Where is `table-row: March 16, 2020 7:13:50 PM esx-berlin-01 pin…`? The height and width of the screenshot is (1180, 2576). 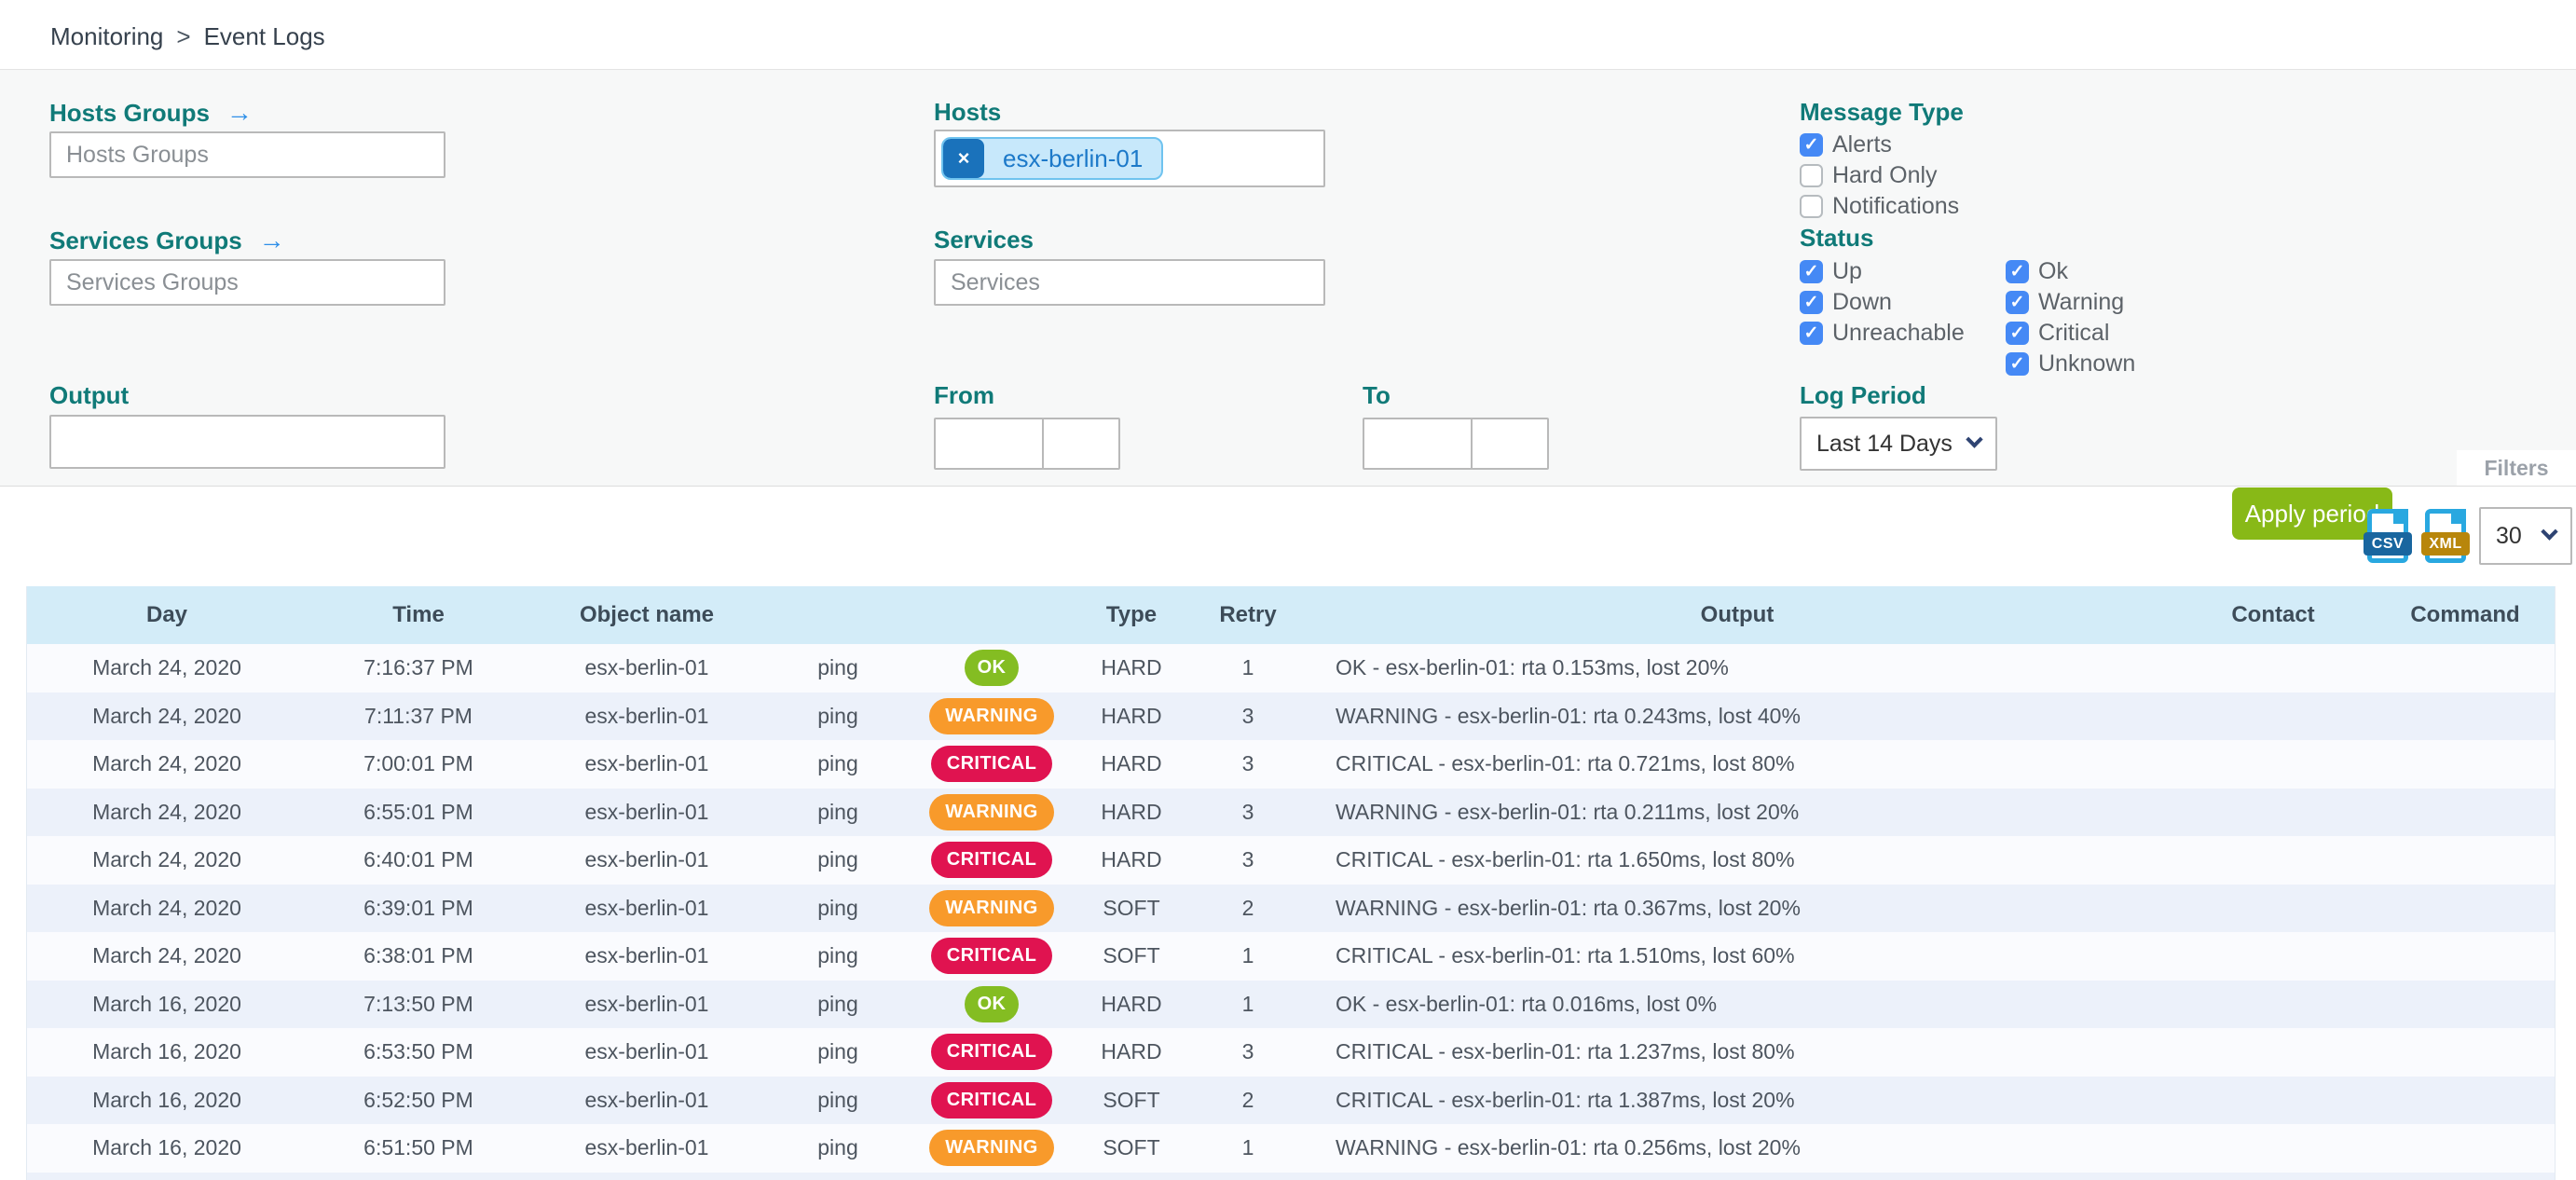 table-row: March 16, 2020 7:13:50 PM esx-berlin-01 pin… is located at coordinates (1291, 1004).